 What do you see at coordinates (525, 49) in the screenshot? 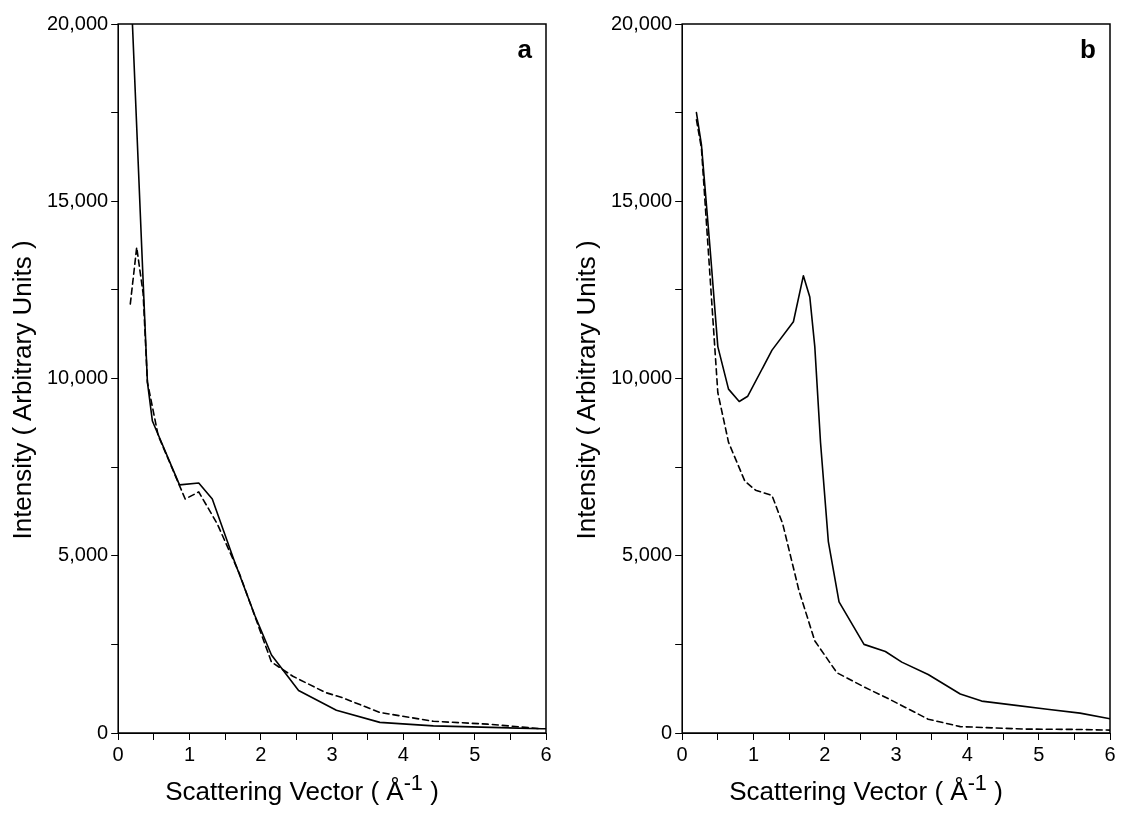
I see `chart-title: a` at bounding box center [525, 49].